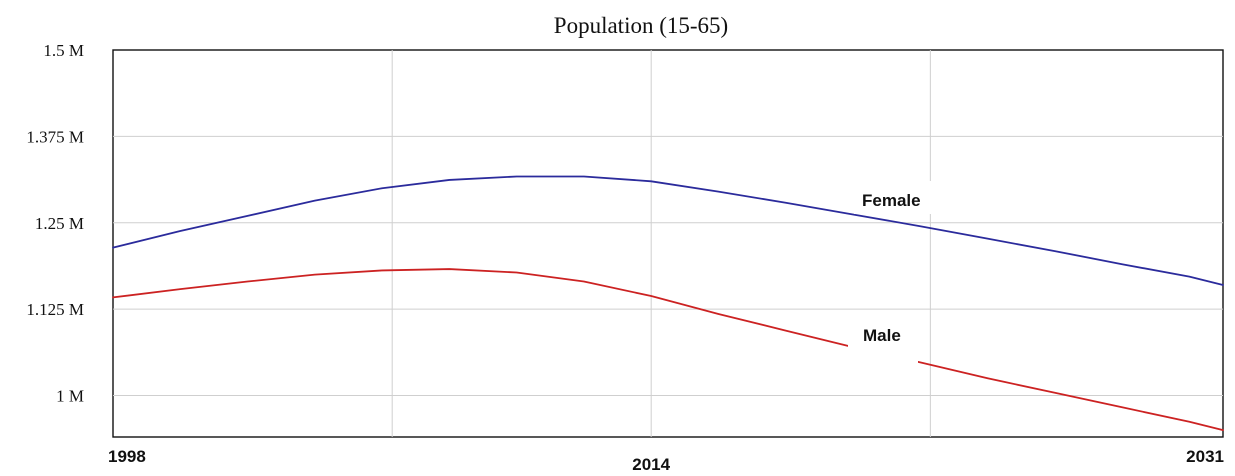  Describe the element at coordinates (1205, 456) in the screenshot. I see `x-tick-label: 2031` at that location.